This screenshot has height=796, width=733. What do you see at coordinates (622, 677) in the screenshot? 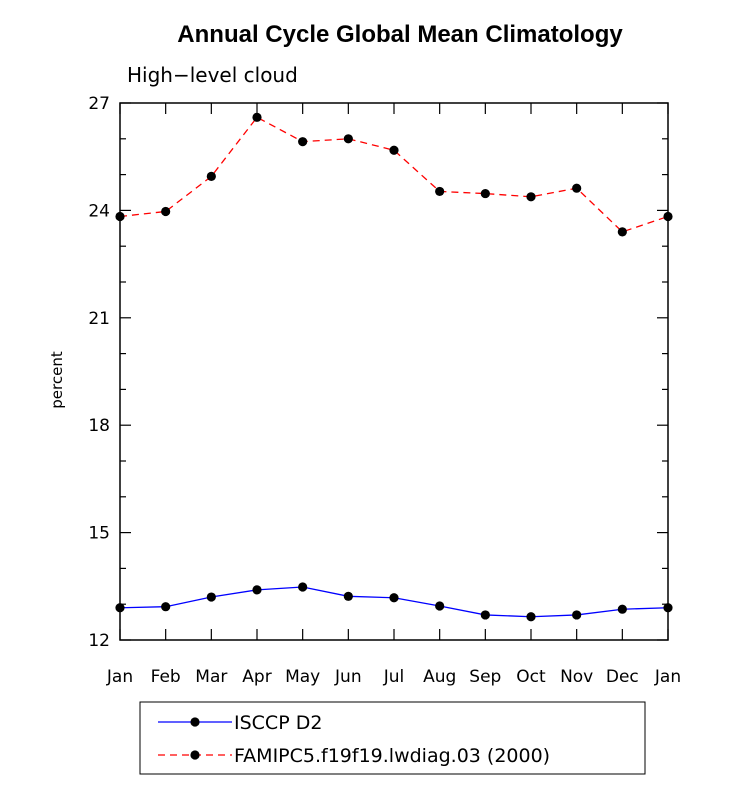
I see `x-tick-label: Dec` at bounding box center [622, 677].